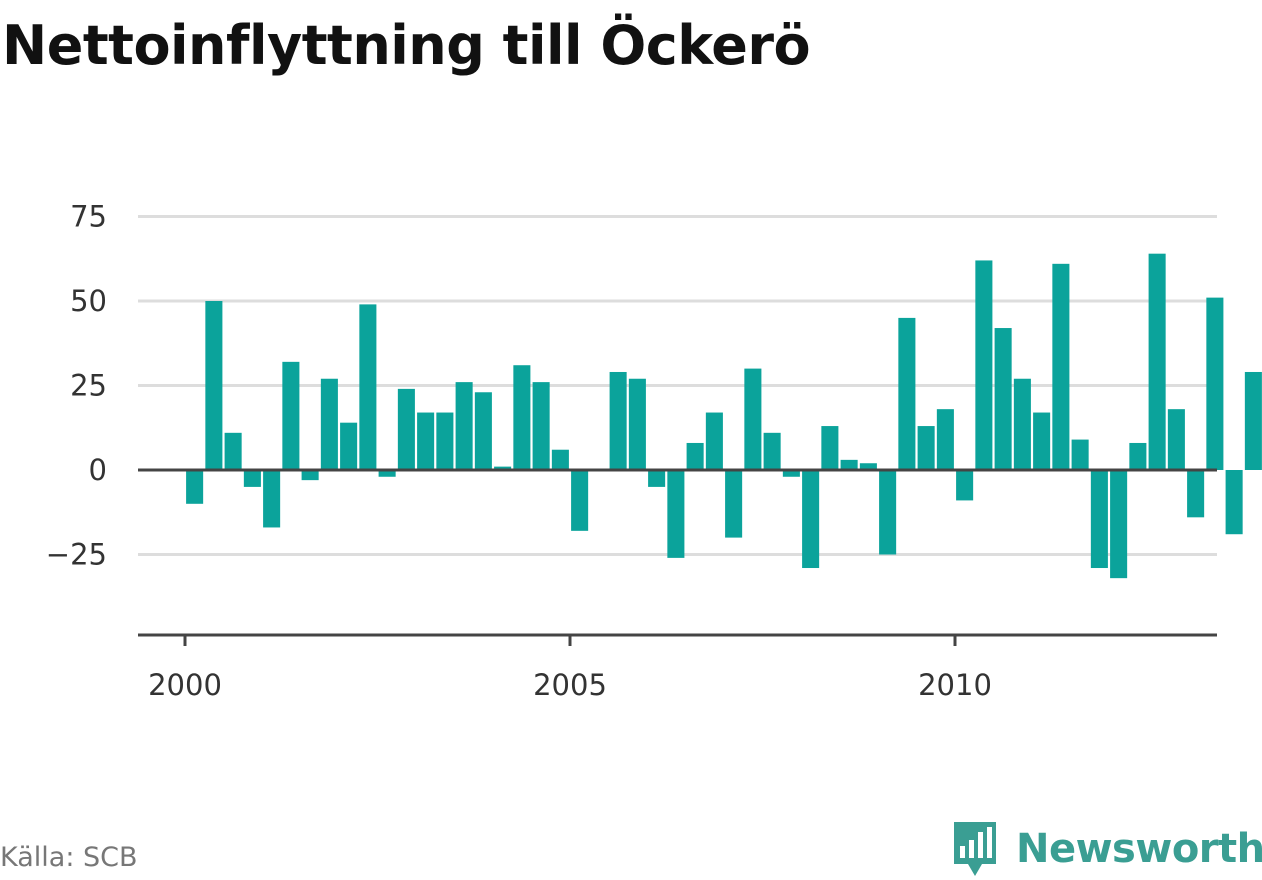 The image size is (1262, 880). I want to click on y-tick-label: 0, so click(98, 470).